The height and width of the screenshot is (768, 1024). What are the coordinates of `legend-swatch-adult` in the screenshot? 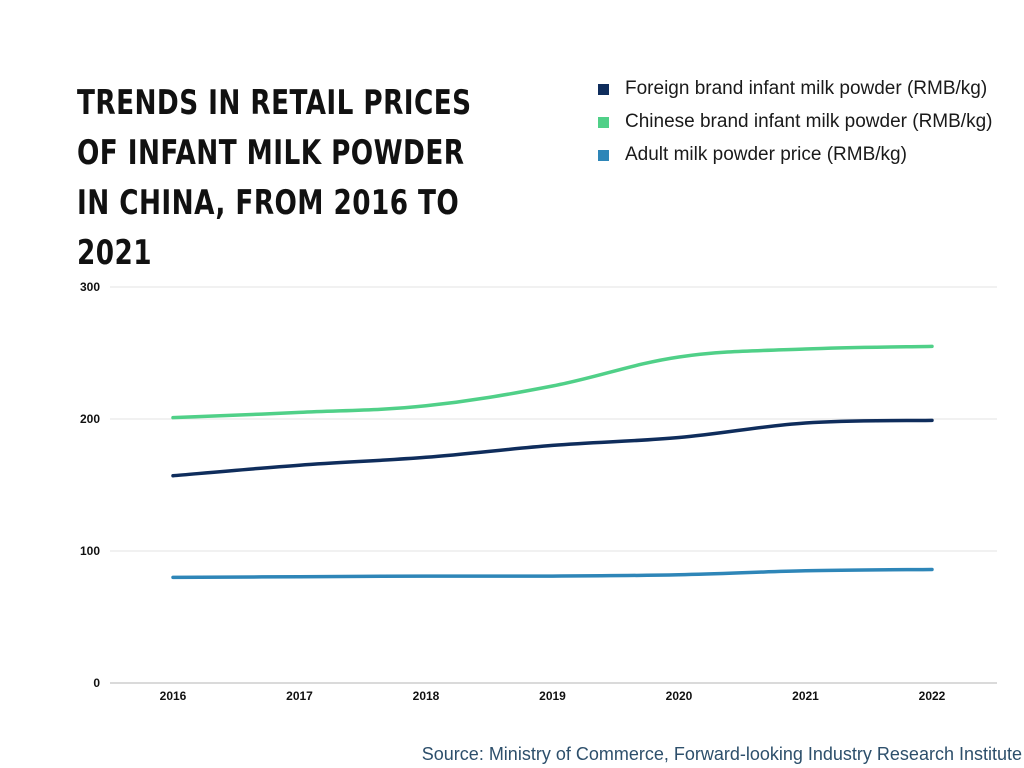 It's located at (603, 155).